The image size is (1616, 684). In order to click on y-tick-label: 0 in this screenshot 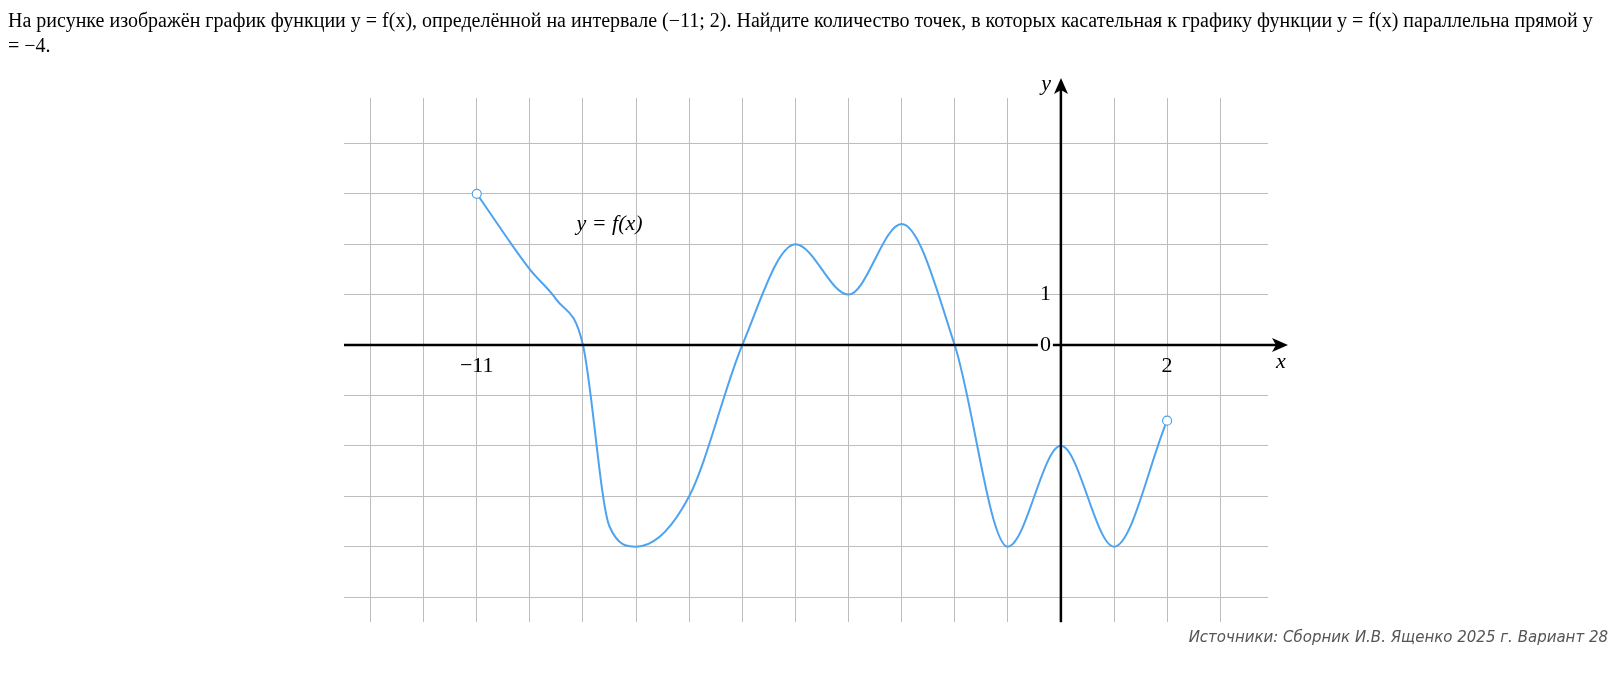, I will do `click(1045, 343)`.